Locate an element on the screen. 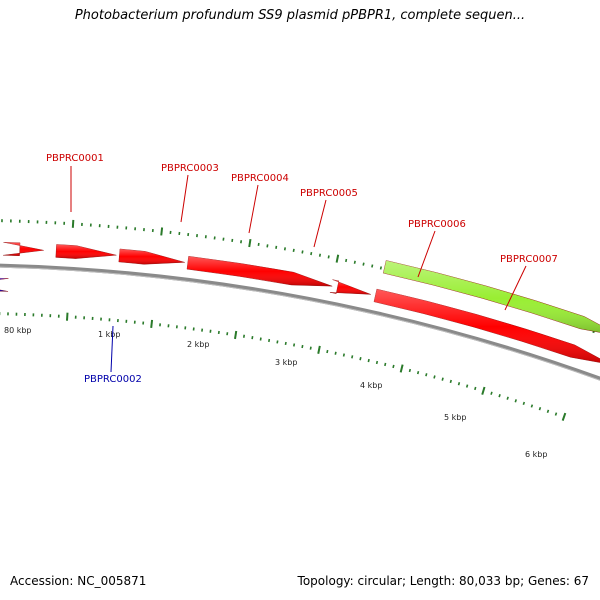 Image resolution: width=600 pixels, height=600 pixels. gene-label-PBPRC0004: PBPRC0004 is located at coordinates (260, 178).